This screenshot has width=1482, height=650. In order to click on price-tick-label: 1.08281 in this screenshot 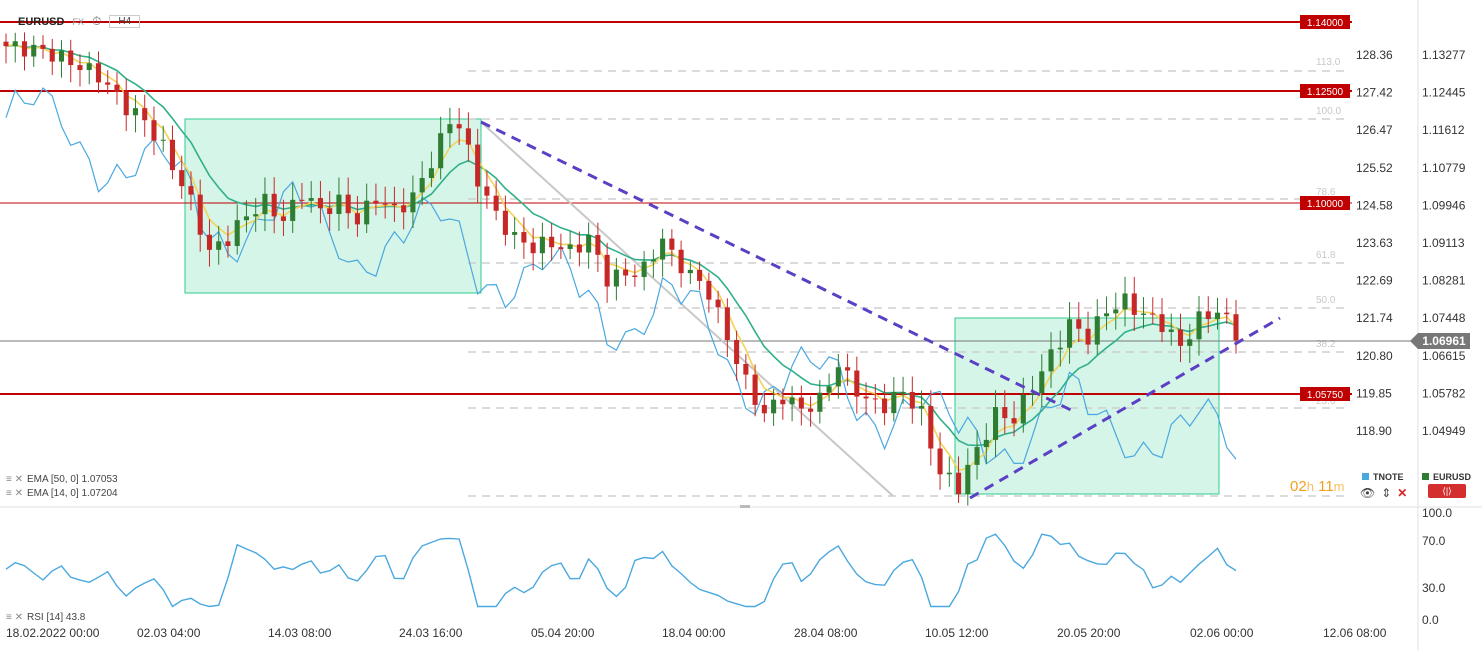, I will do `click(1444, 281)`.